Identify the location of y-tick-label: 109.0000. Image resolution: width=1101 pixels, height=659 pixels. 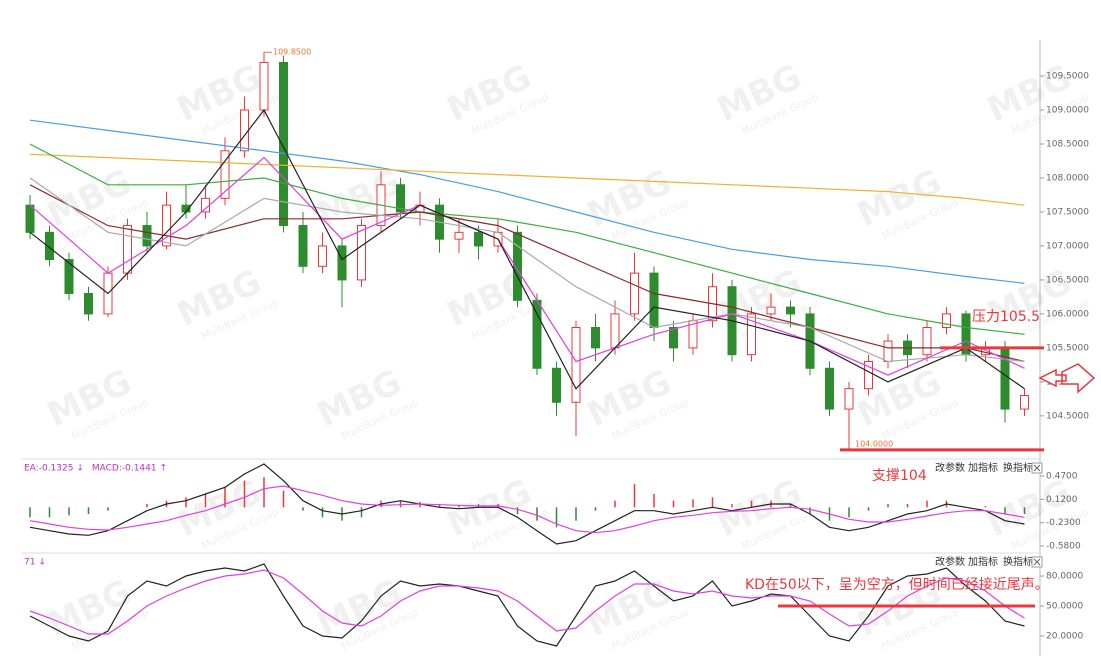
(1067, 111).